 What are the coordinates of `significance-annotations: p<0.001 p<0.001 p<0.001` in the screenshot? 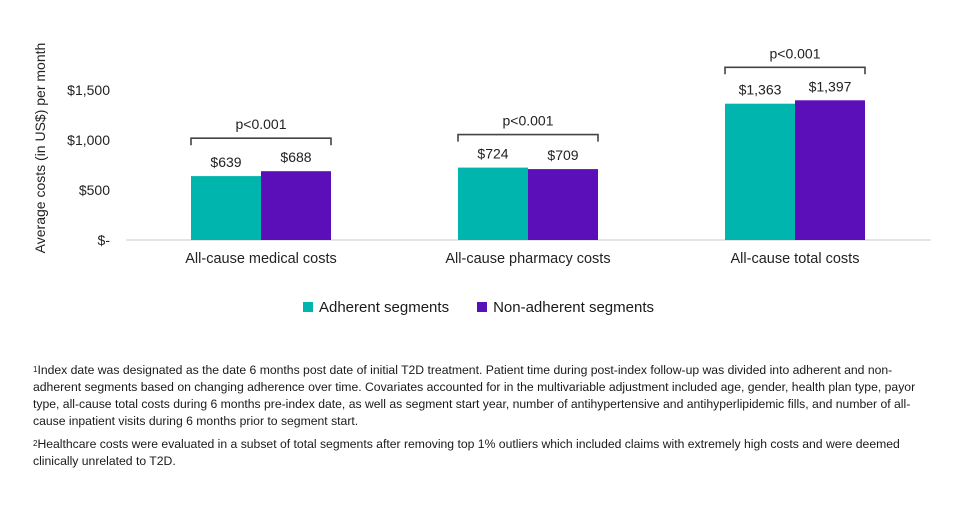 It's located at (528, 95).